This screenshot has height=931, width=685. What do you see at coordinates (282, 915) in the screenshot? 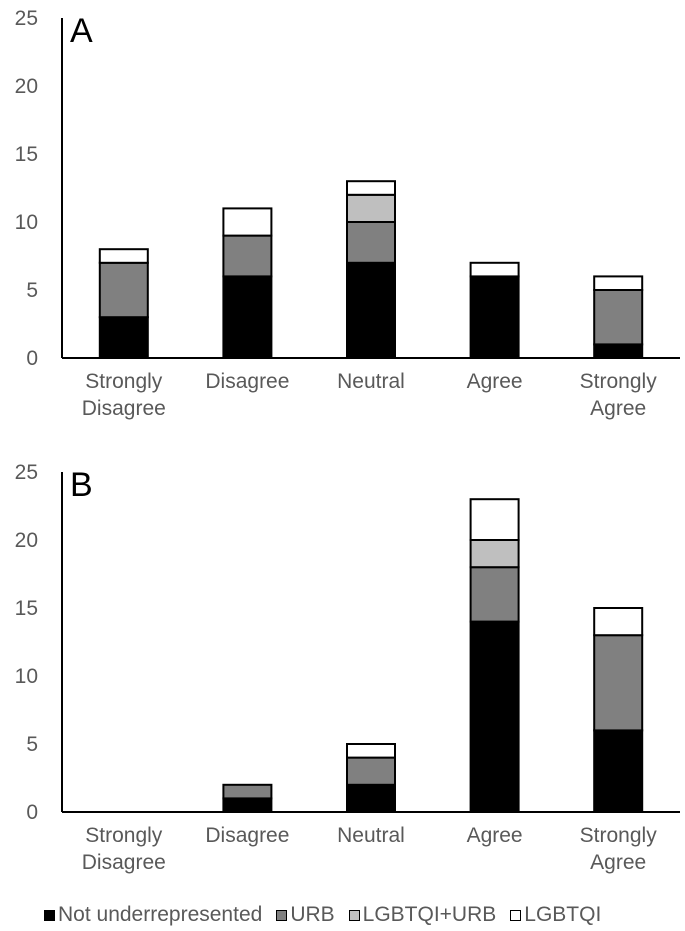
I see `legend-swatch-urb` at bounding box center [282, 915].